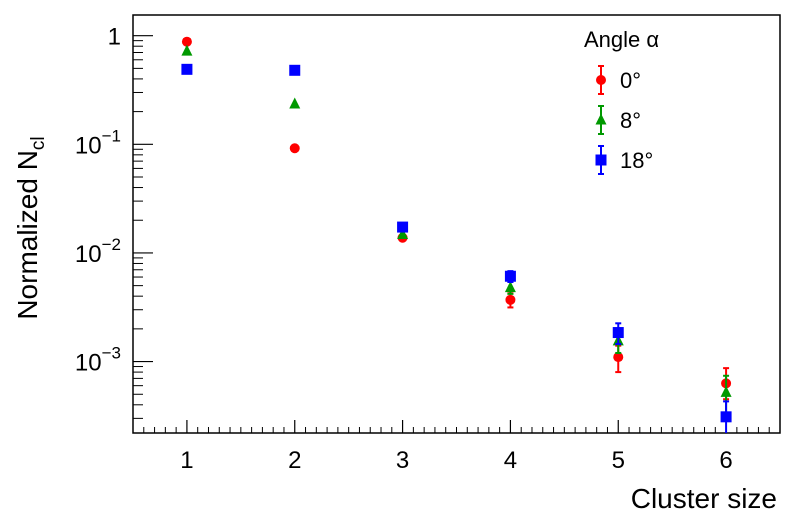  Describe the element at coordinates (630, 80) in the screenshot. I see `legend-label: 0°` at that location.